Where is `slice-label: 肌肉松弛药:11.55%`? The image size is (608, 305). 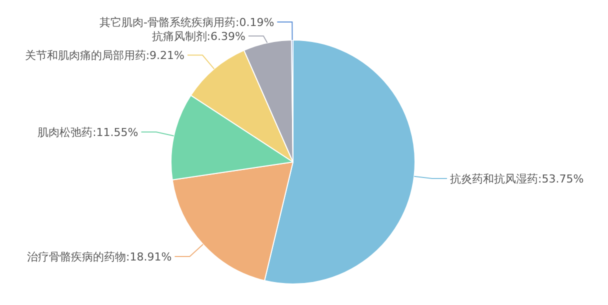 slice-label: 肌肉松弛药:11.55% is located at coordinates (88, 133).